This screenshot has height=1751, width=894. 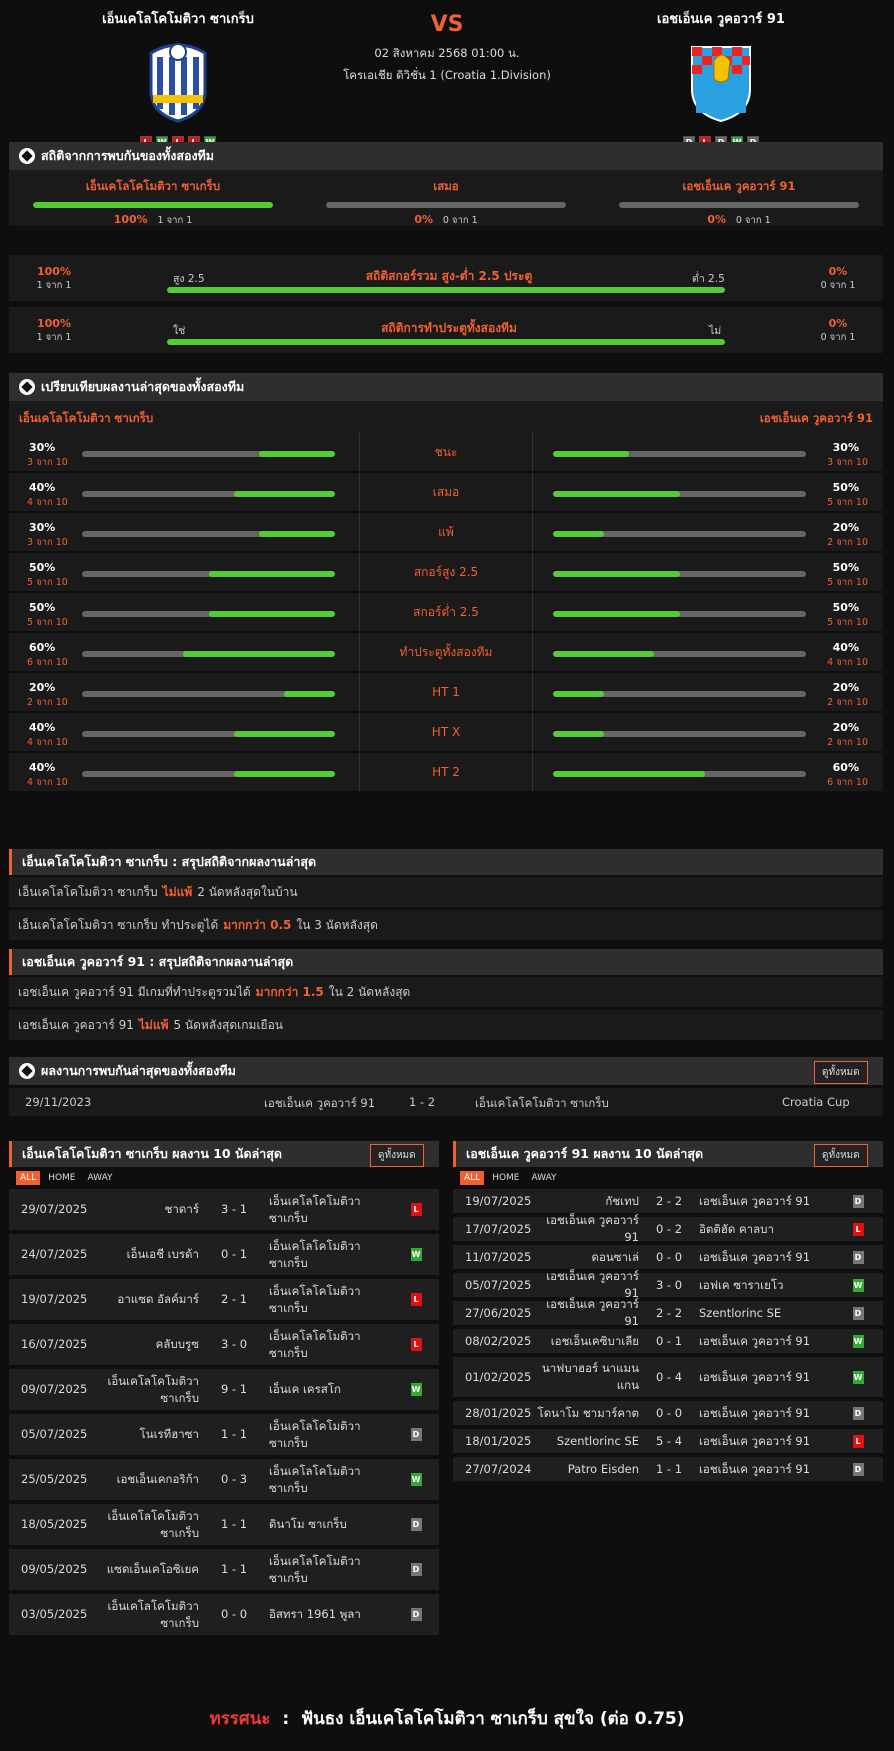 What do you see at coordinates (498, 1312) in the screenshot?
I see `match-date: 27/06/2025` at bounding box center [498, 1312].